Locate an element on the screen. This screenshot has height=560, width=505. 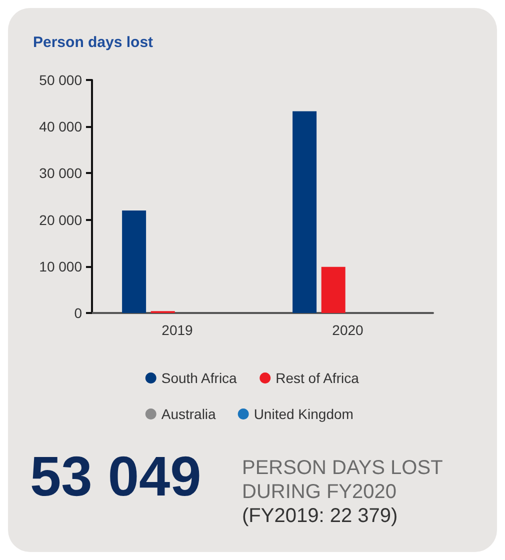
text: DURING FY2020 is located at coordinates (319, 492).